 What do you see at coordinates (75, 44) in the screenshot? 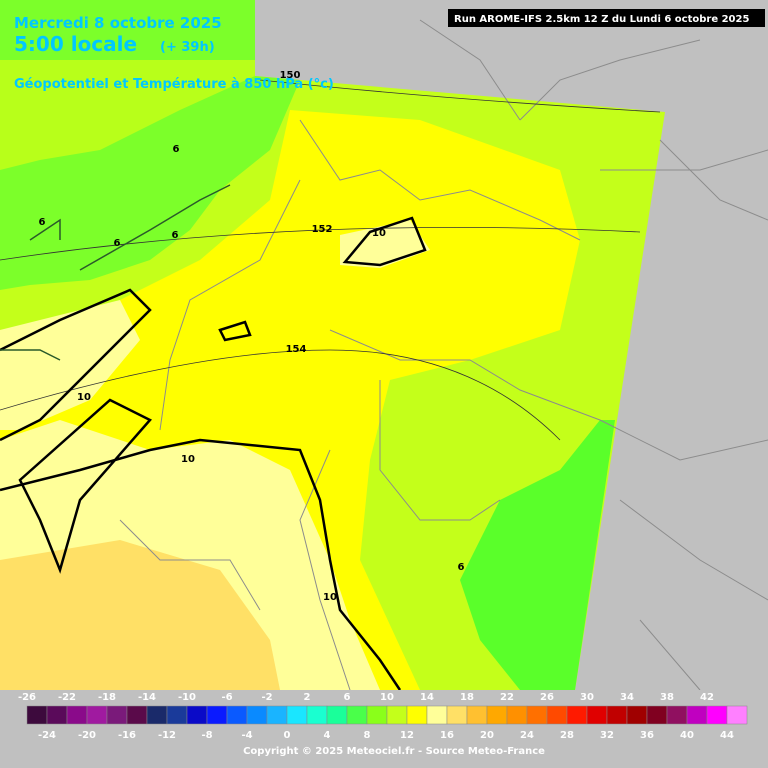
I see `forecast-time: 5:00 locale` at bounding box center [75, 44].